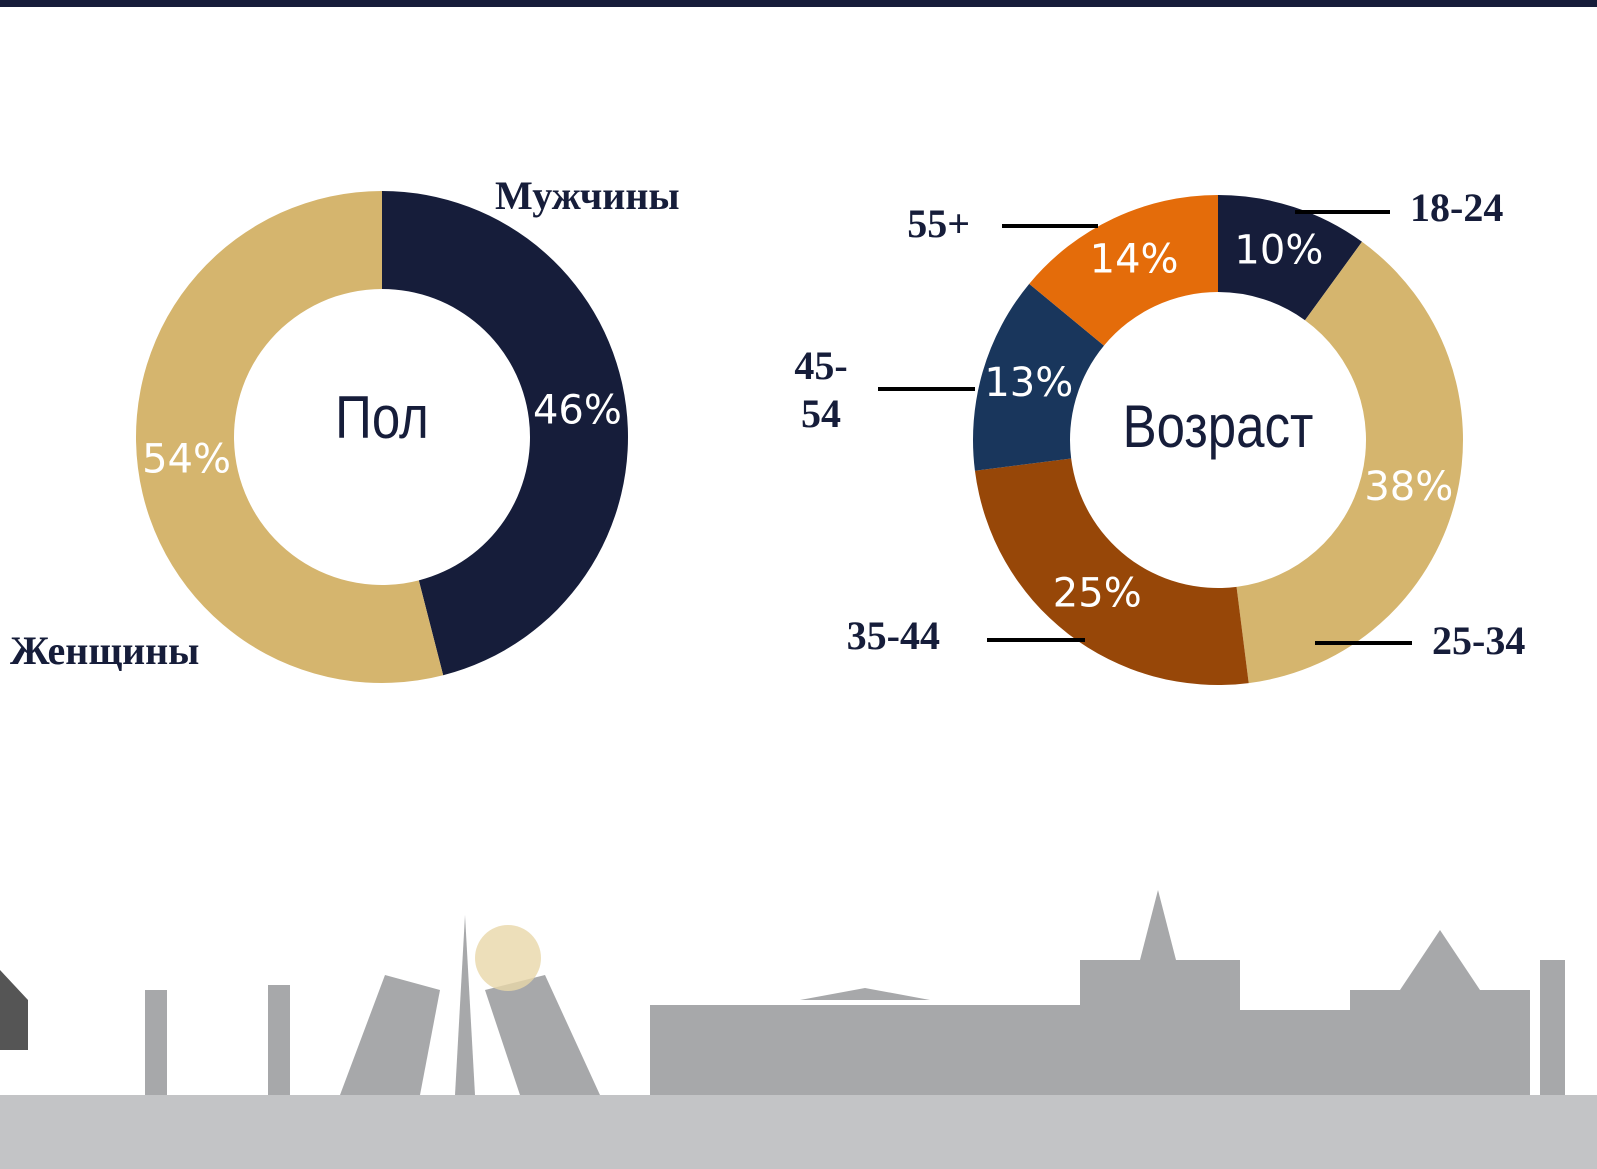 The image size is (1597, 1169). I want to click on value-label: 14%, so click(1134, 260).